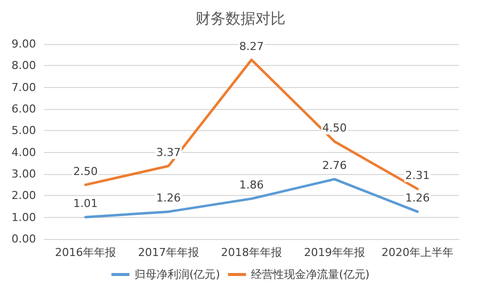 The height and width of the screenshot is (289, 481). I want to click on y-tick-label: 0.00, so click(24, 239).